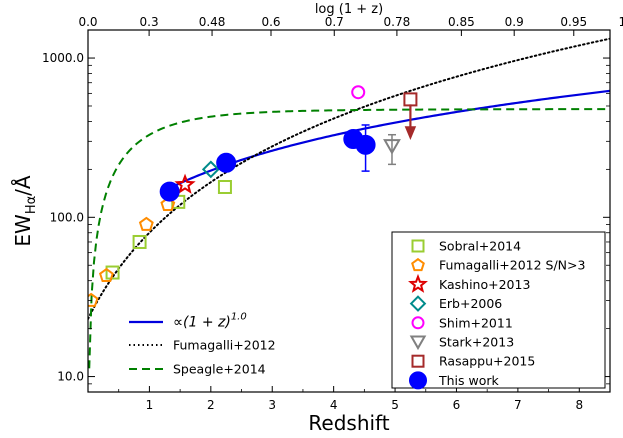  I want to click on legend-label: Fumagalli+2012 S/N>3, so click(512, 265).